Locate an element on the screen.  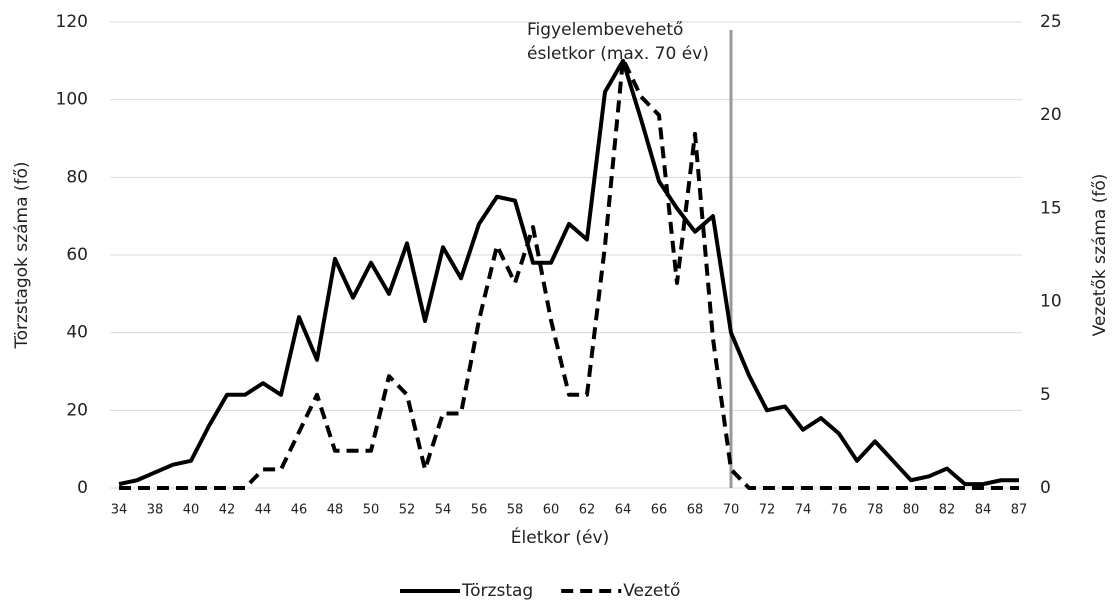
x-tick-label: 68 is located at coordinates (695, 510).